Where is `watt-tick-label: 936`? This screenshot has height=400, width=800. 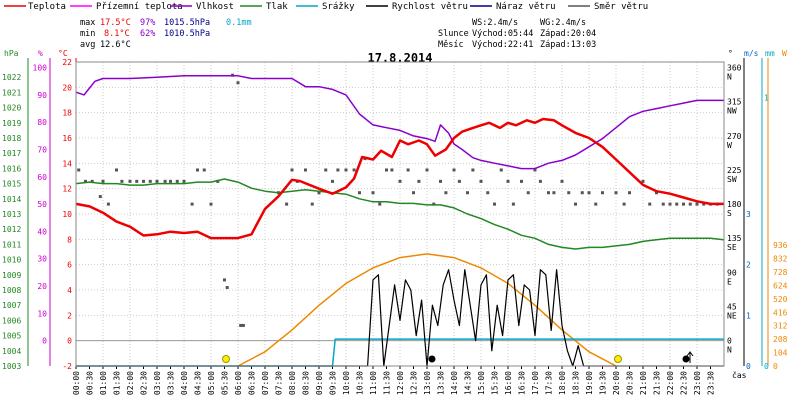
watt-tick-label: 936 is located at coordinates (780, 245).